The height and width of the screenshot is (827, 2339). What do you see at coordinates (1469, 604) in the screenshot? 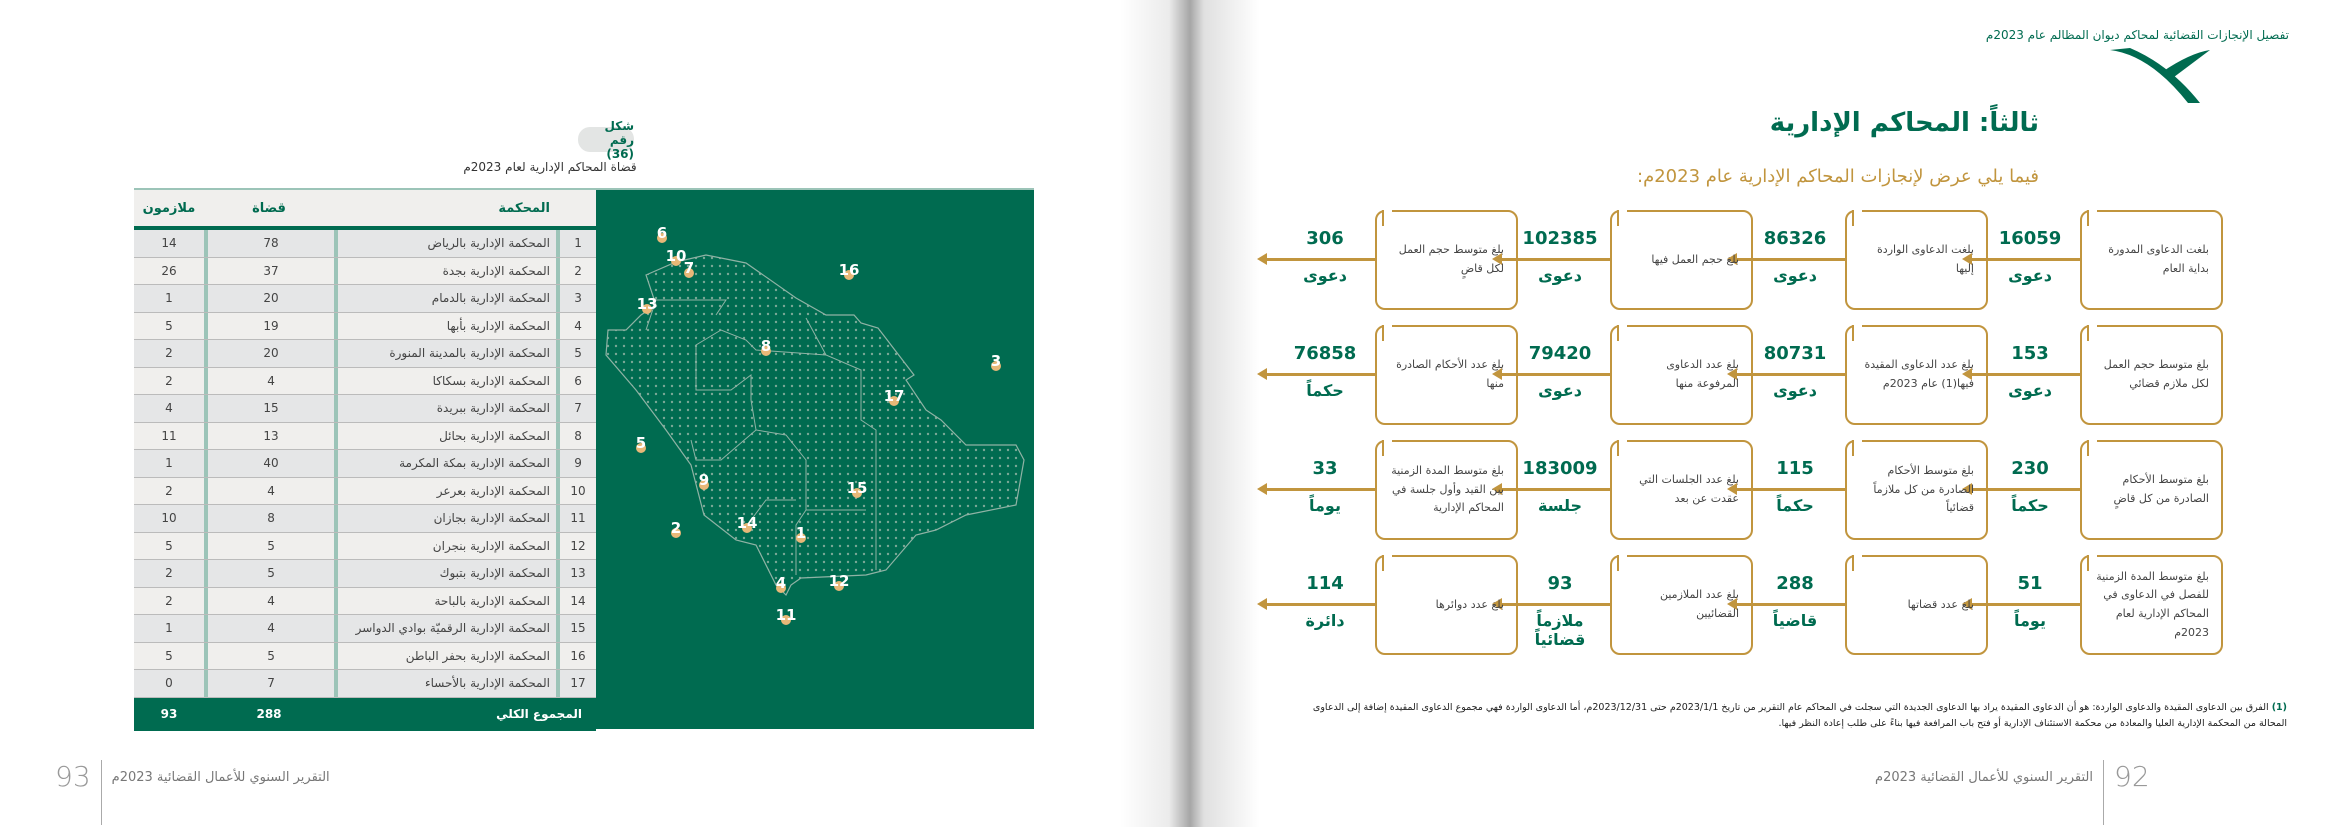
I see `stat-description: بلغ عدد دوائرها` at bounding box center [1469, 604].